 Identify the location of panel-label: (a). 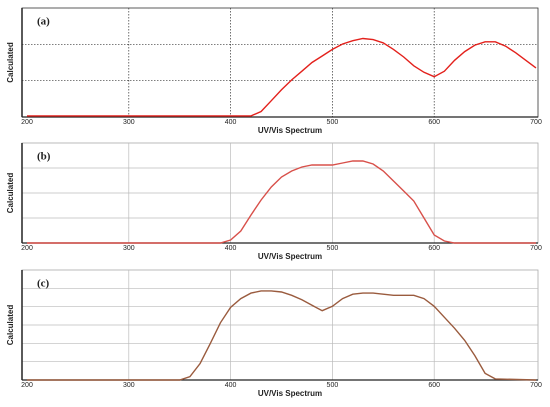
(43, 22).